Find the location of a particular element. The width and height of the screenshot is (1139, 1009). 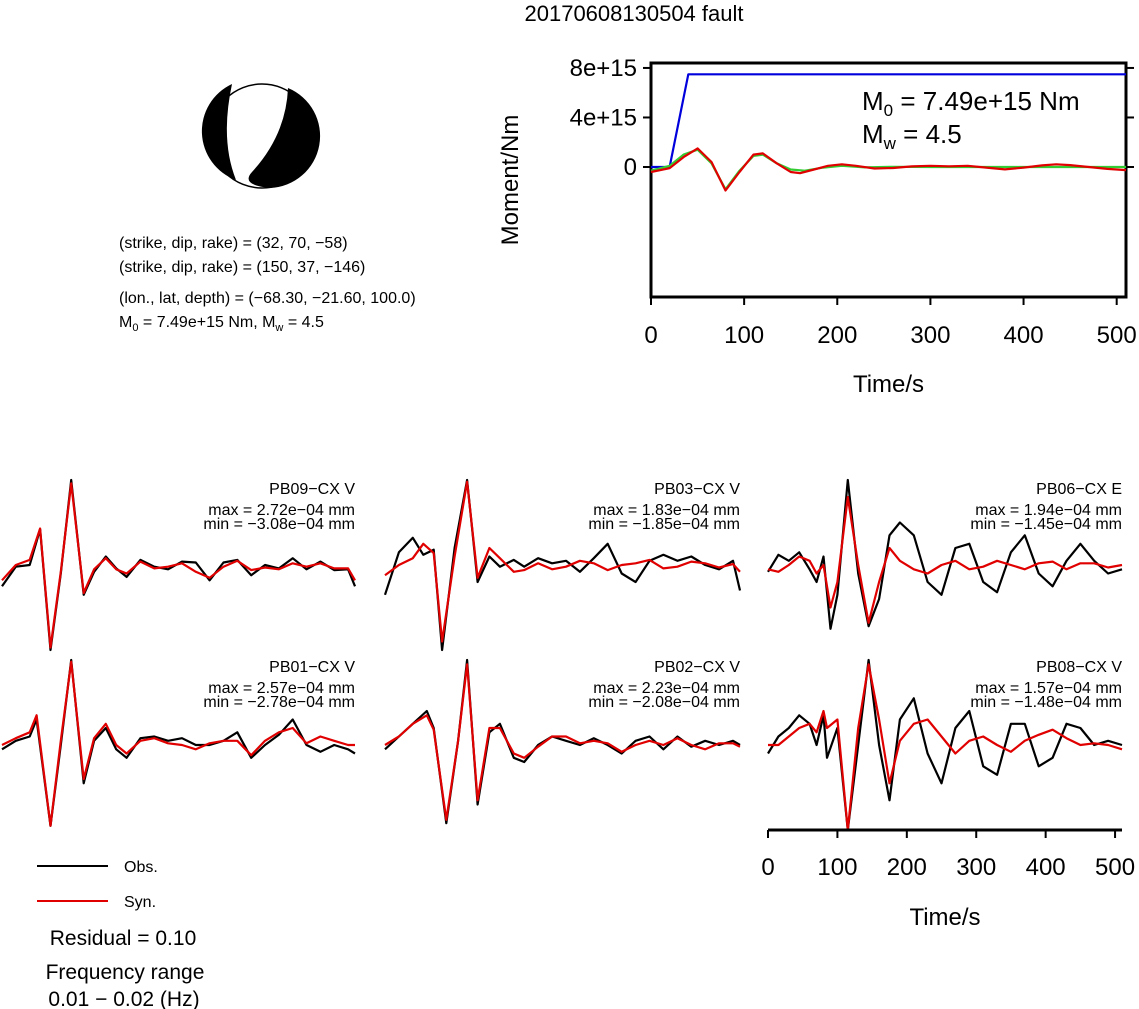

panel-mw: Mw = 4.5 is located at coordinates (912, 136).